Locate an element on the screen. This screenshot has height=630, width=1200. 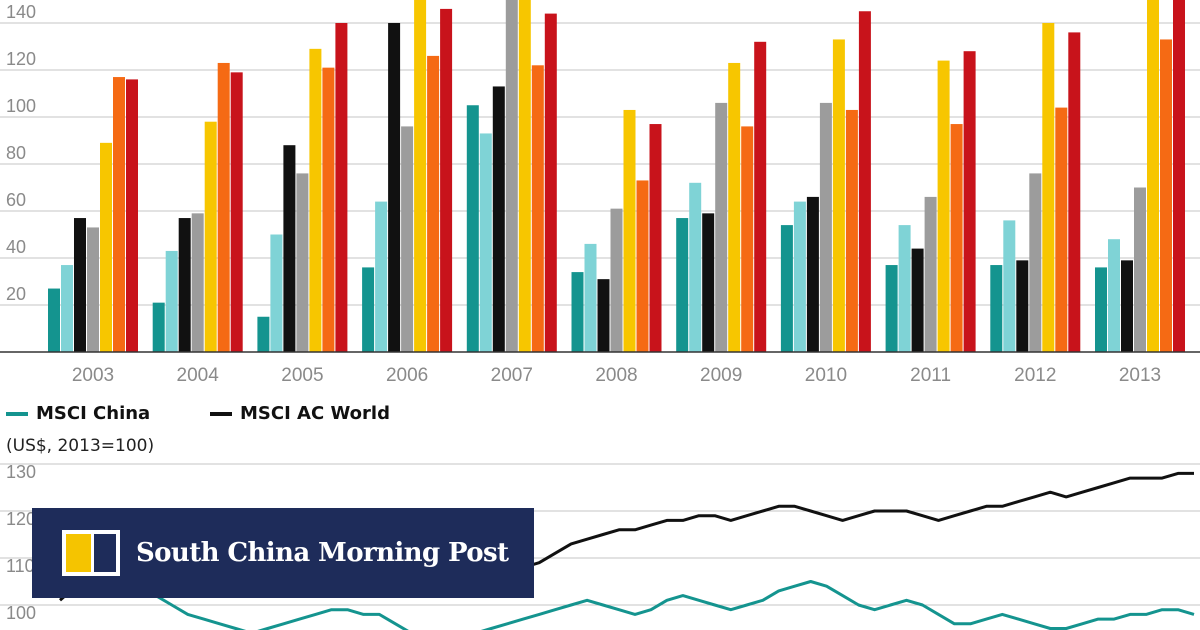
y-tick-40: 40 is located at coordinates (16, 247).